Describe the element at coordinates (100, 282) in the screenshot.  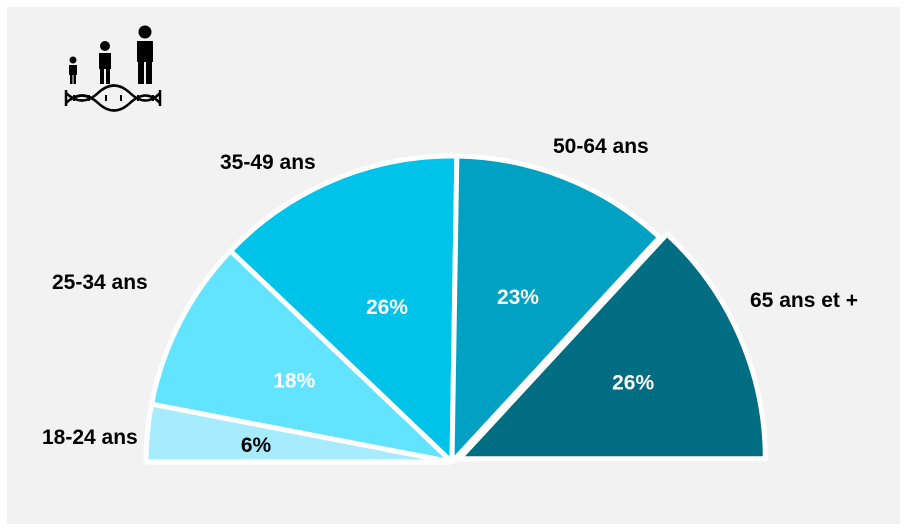
I see `category-label-2: 25-34 ans` at that location.